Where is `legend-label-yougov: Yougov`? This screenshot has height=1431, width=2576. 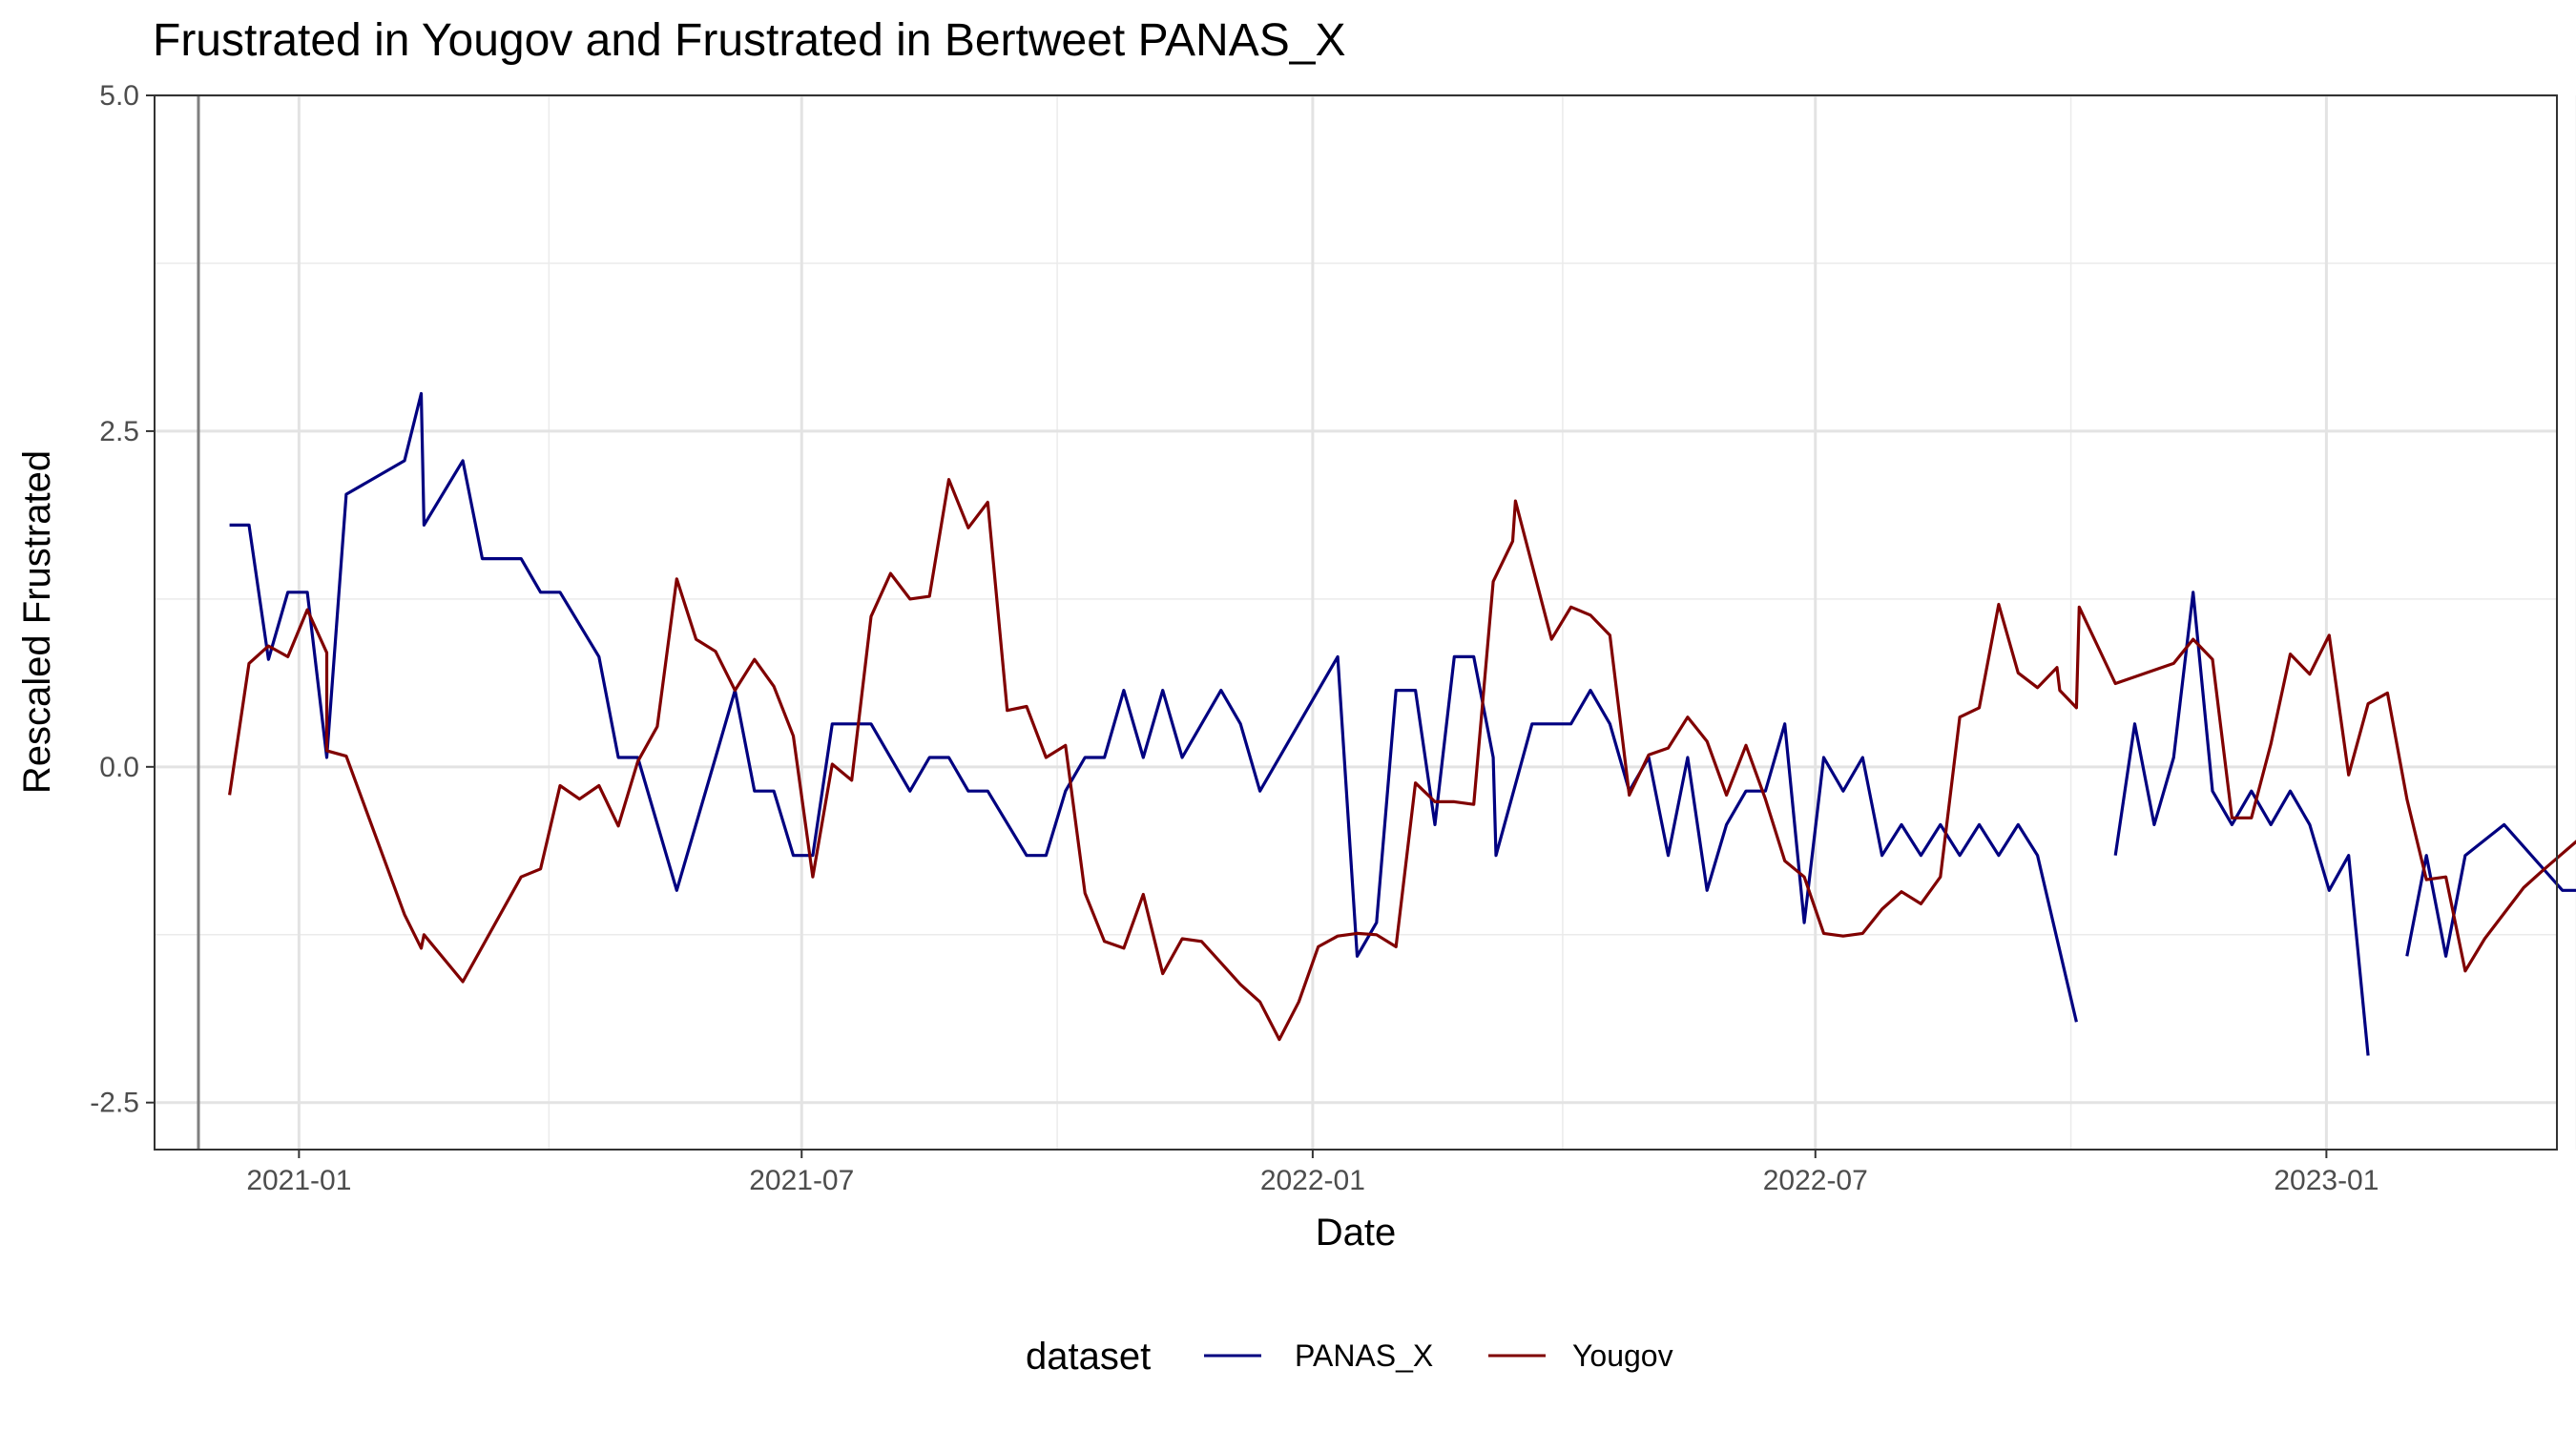 legend-label-yougov: Yougov is located at coordinates (1622, 1355).